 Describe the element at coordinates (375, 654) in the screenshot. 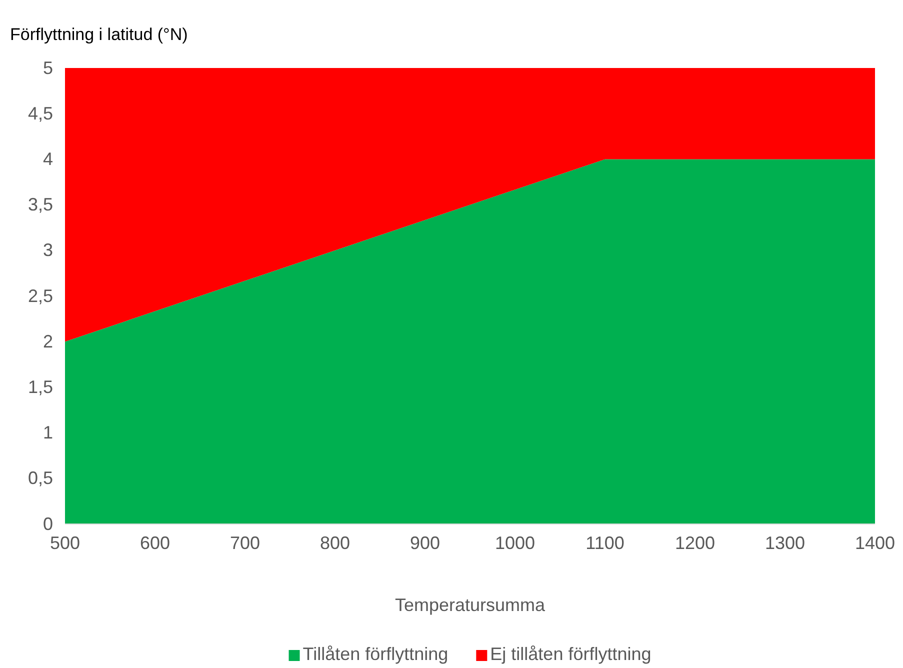

I see `legend-label: Tillåten förflyttning` at that location.